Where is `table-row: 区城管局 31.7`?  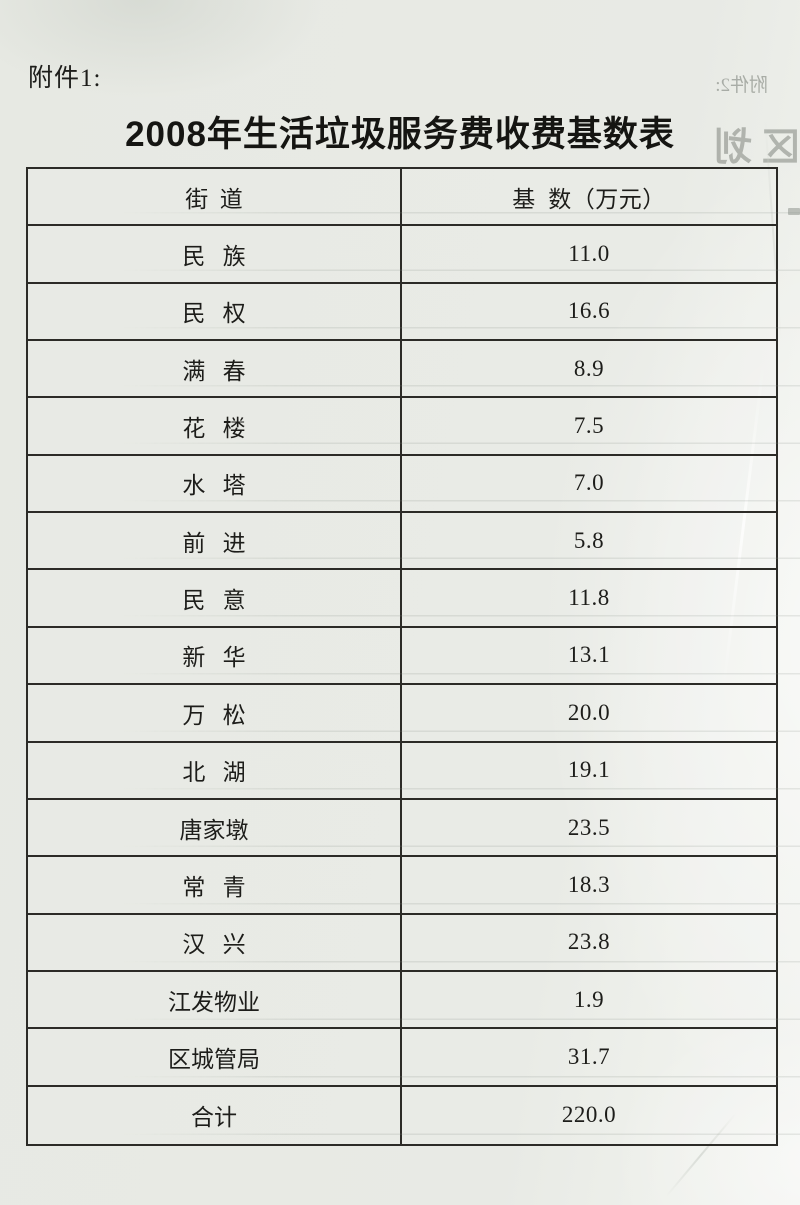
table-row: 区城管局 31.7 is located at coordinates (402, 1058).